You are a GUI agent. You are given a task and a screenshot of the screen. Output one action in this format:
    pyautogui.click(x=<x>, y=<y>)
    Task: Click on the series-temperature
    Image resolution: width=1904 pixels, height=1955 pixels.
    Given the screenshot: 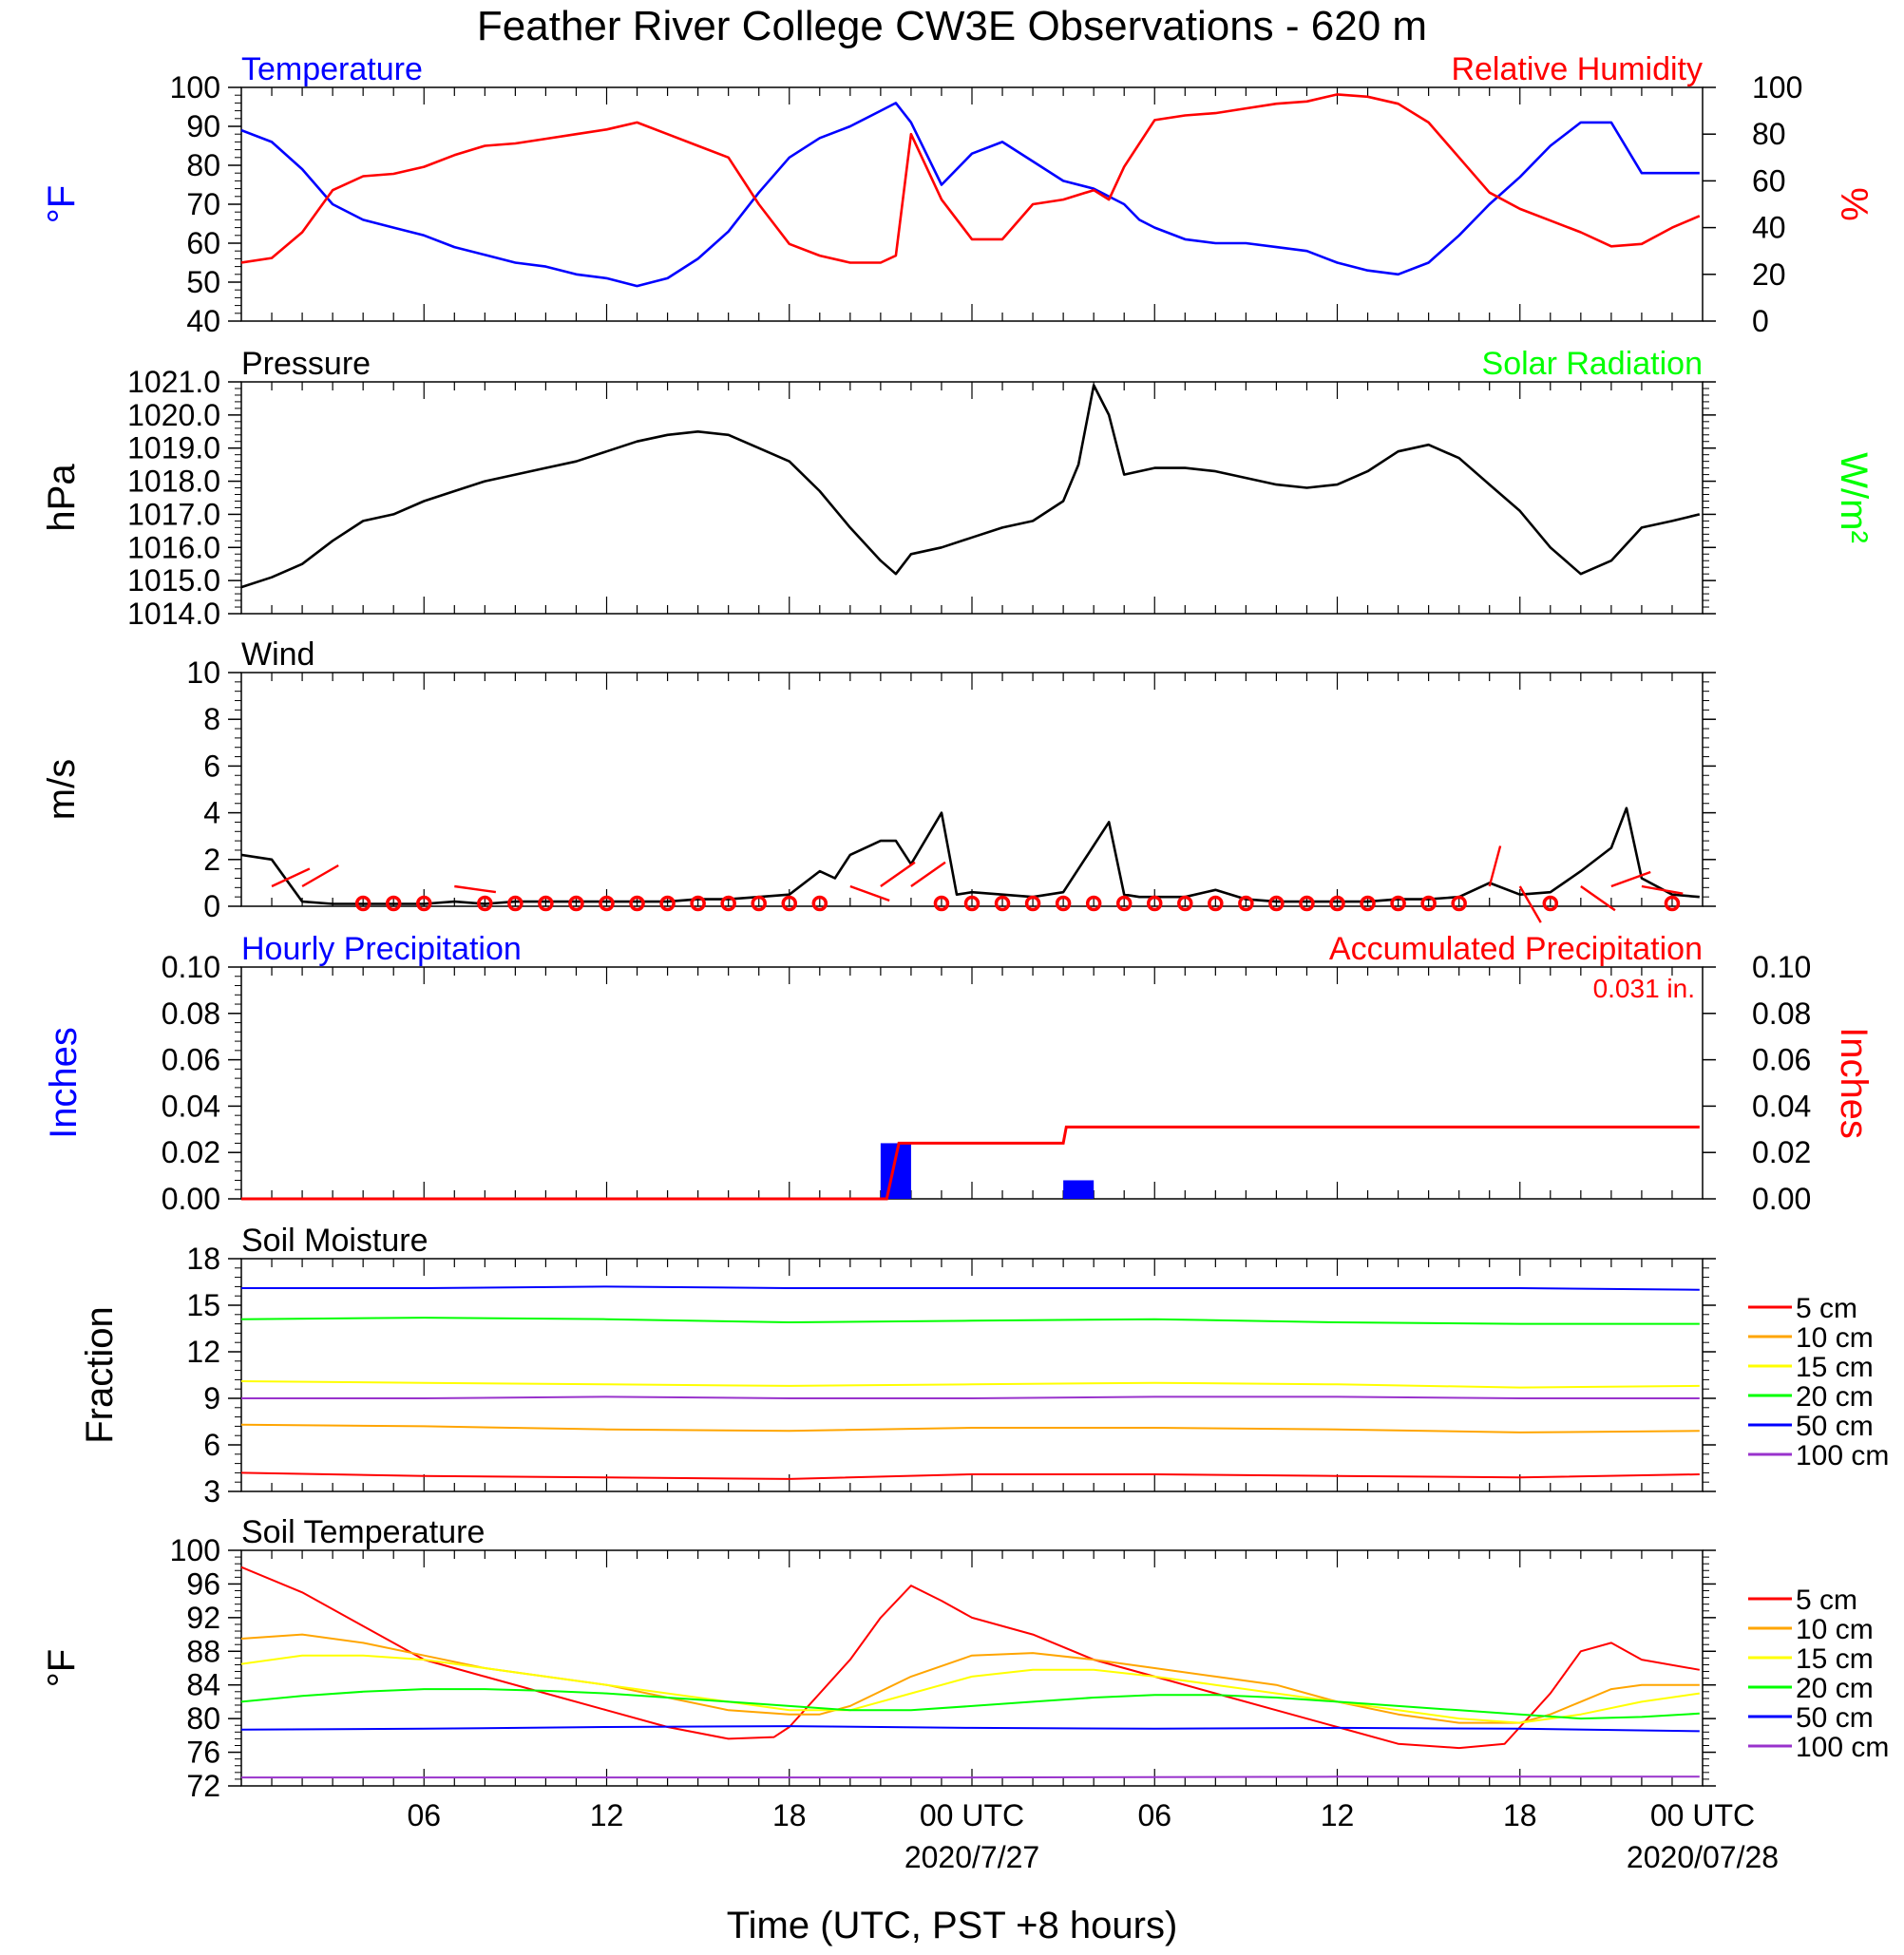 What is the action you would take?
    pyautogui.click(x=970, y=195)
    